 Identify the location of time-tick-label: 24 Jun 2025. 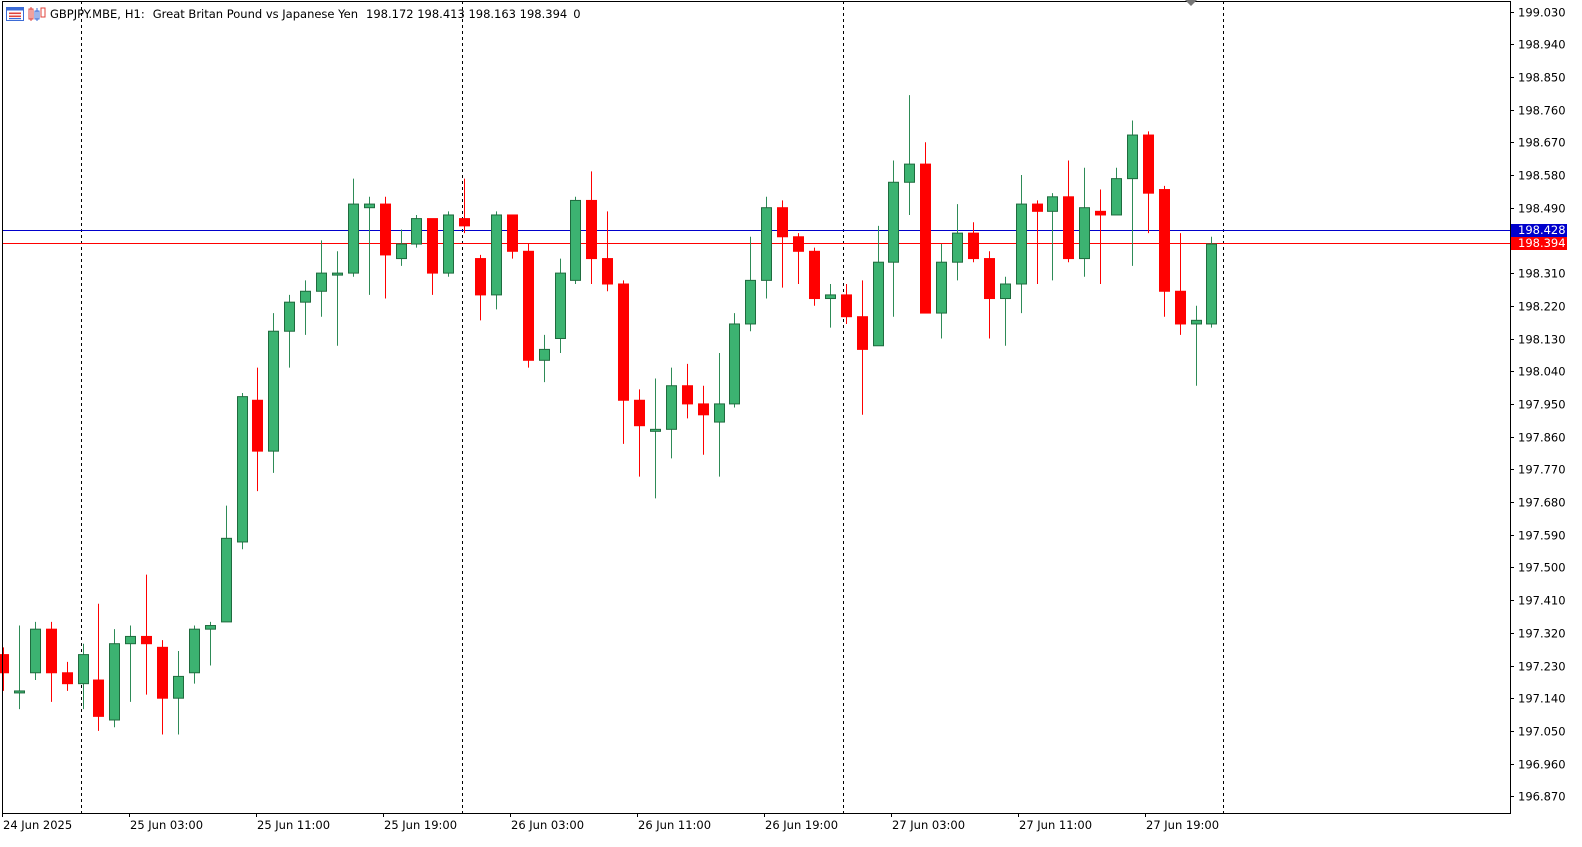
(37, 825).